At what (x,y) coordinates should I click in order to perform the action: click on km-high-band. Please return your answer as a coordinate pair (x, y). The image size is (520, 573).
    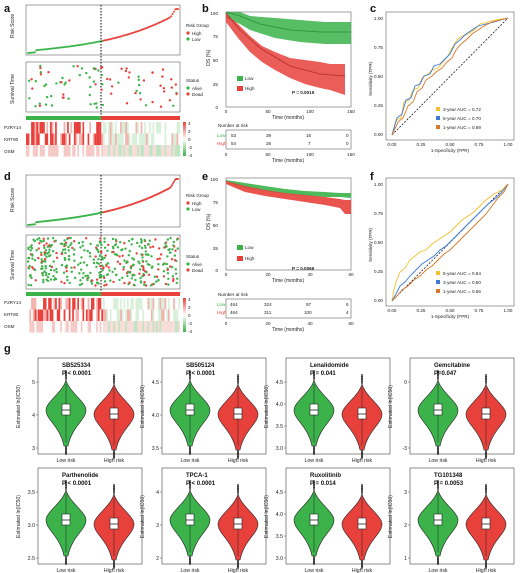
    Looking at the image, I should click on (285, 54).